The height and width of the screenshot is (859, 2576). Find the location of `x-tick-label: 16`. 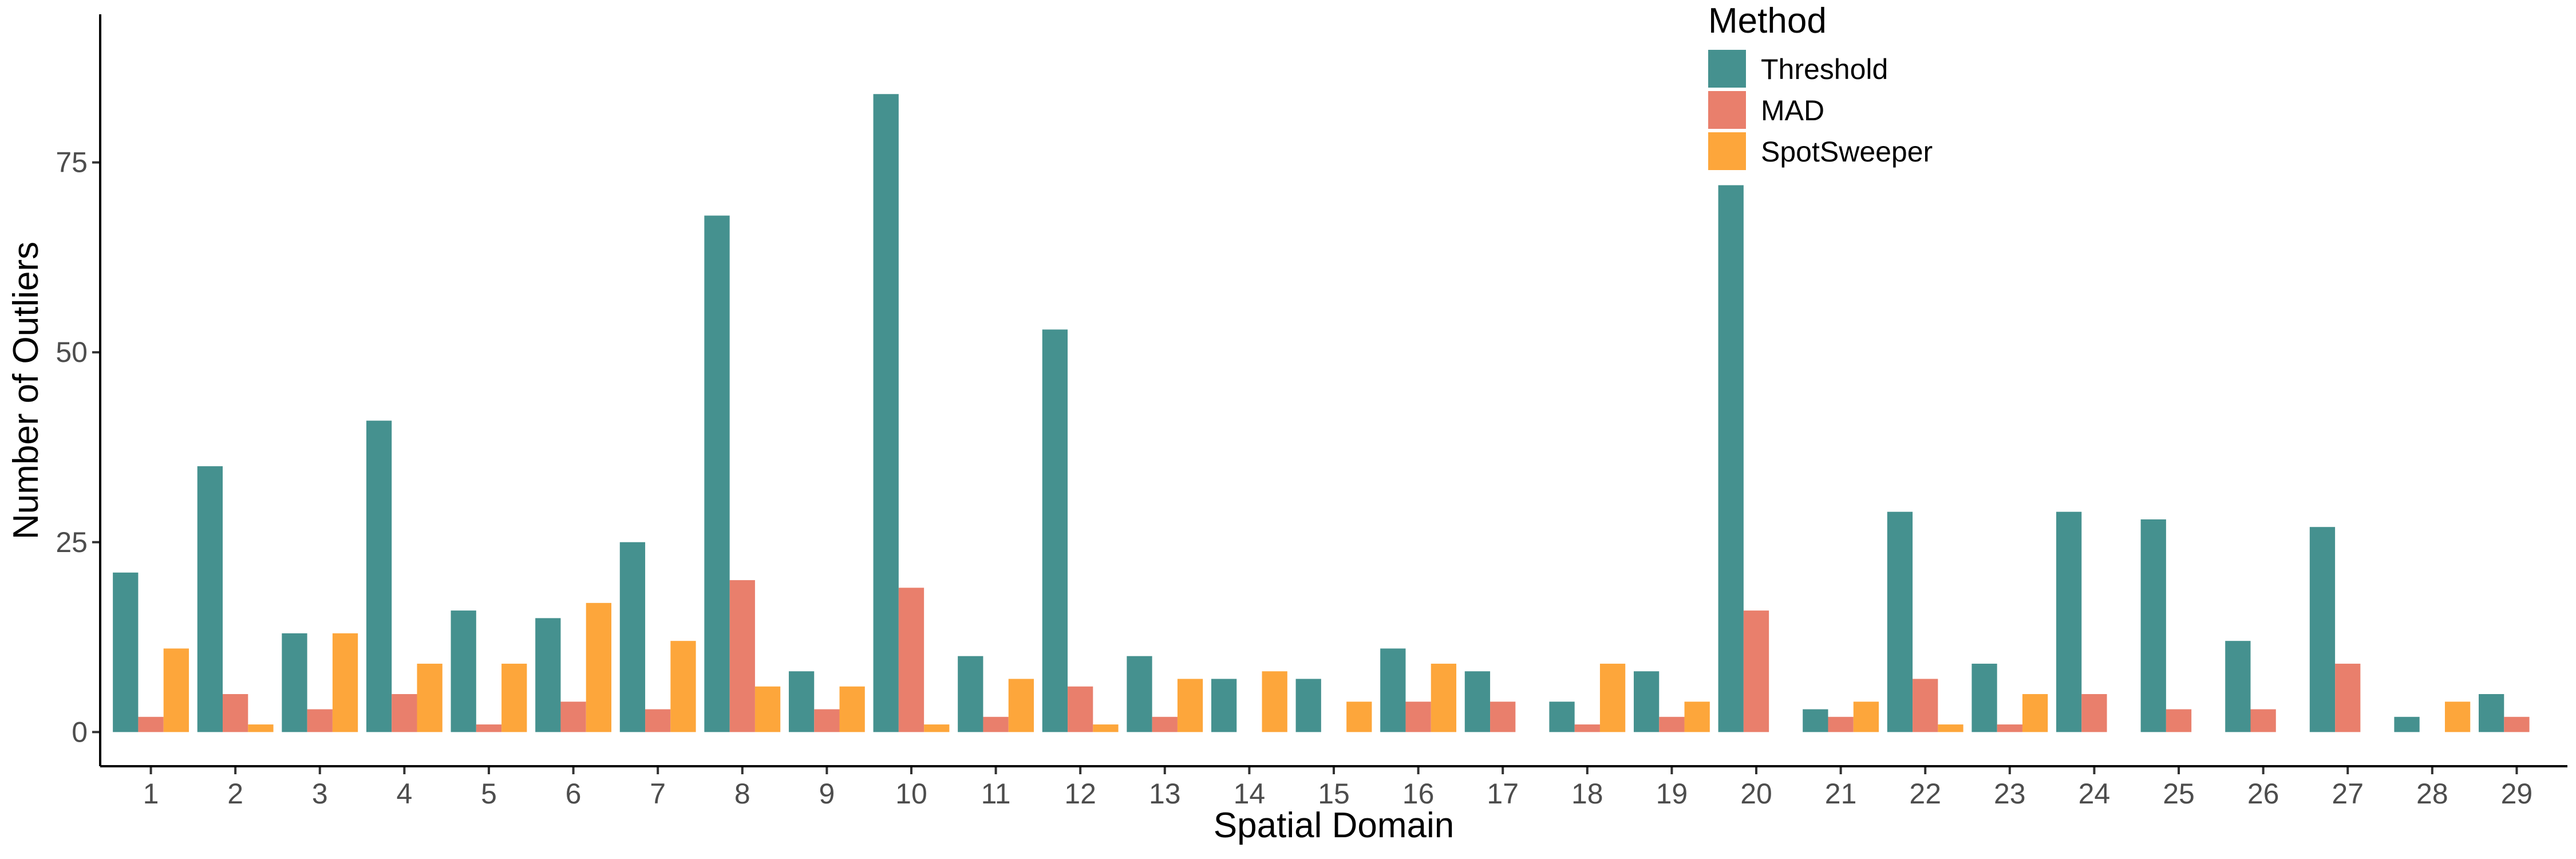

x-tick-label: 16 is located at coordinates (1418, 794).